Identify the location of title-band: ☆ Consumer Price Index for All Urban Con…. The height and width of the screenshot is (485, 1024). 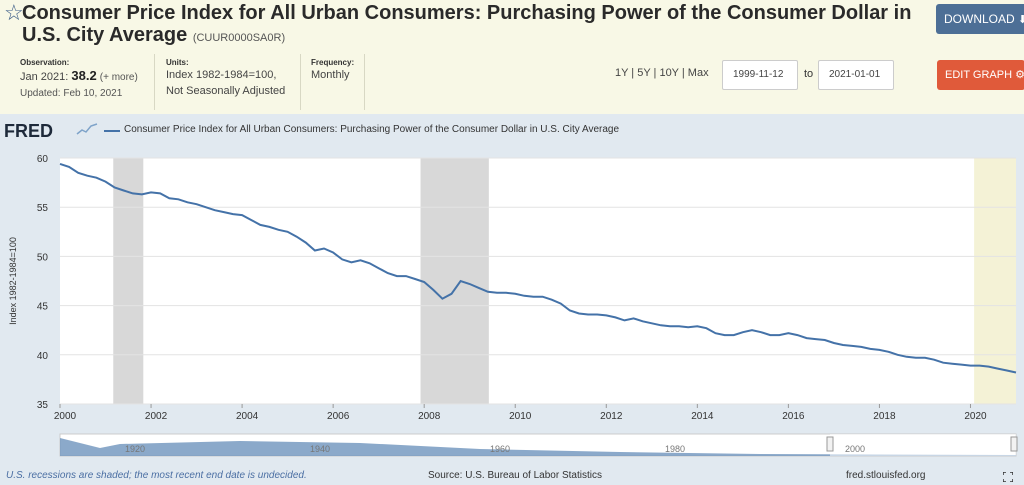
(512, 24).